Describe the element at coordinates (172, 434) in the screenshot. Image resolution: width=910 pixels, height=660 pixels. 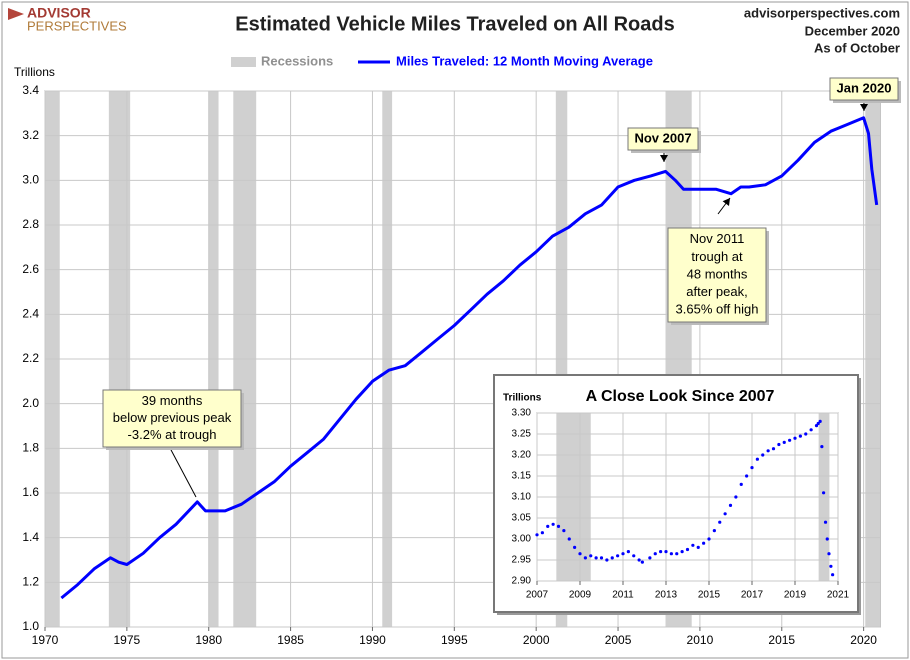
I see `annotation-text: -3.2% at trough` at that location.